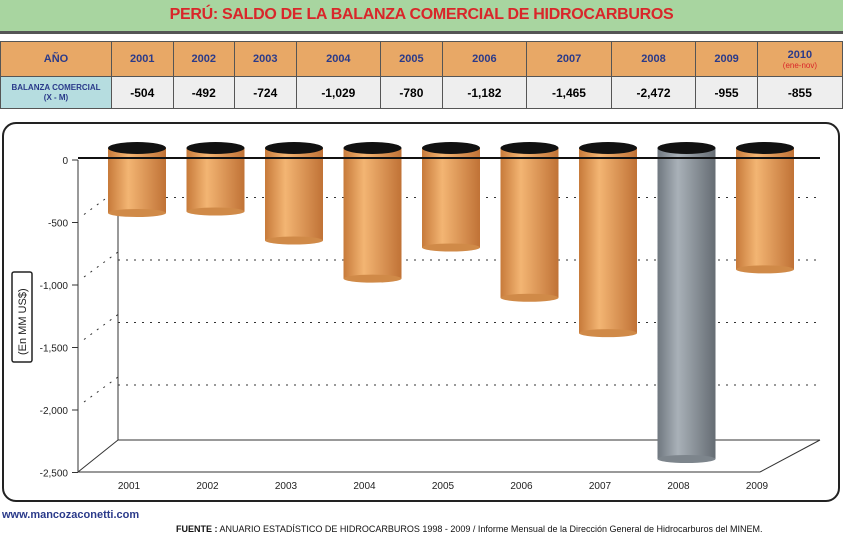 This screenshot has width=843, height=538. What do you see at coordinates (600, 486) in the screenshot?
I see `x-tick-label: 2007` at bounding box center [600, 486].